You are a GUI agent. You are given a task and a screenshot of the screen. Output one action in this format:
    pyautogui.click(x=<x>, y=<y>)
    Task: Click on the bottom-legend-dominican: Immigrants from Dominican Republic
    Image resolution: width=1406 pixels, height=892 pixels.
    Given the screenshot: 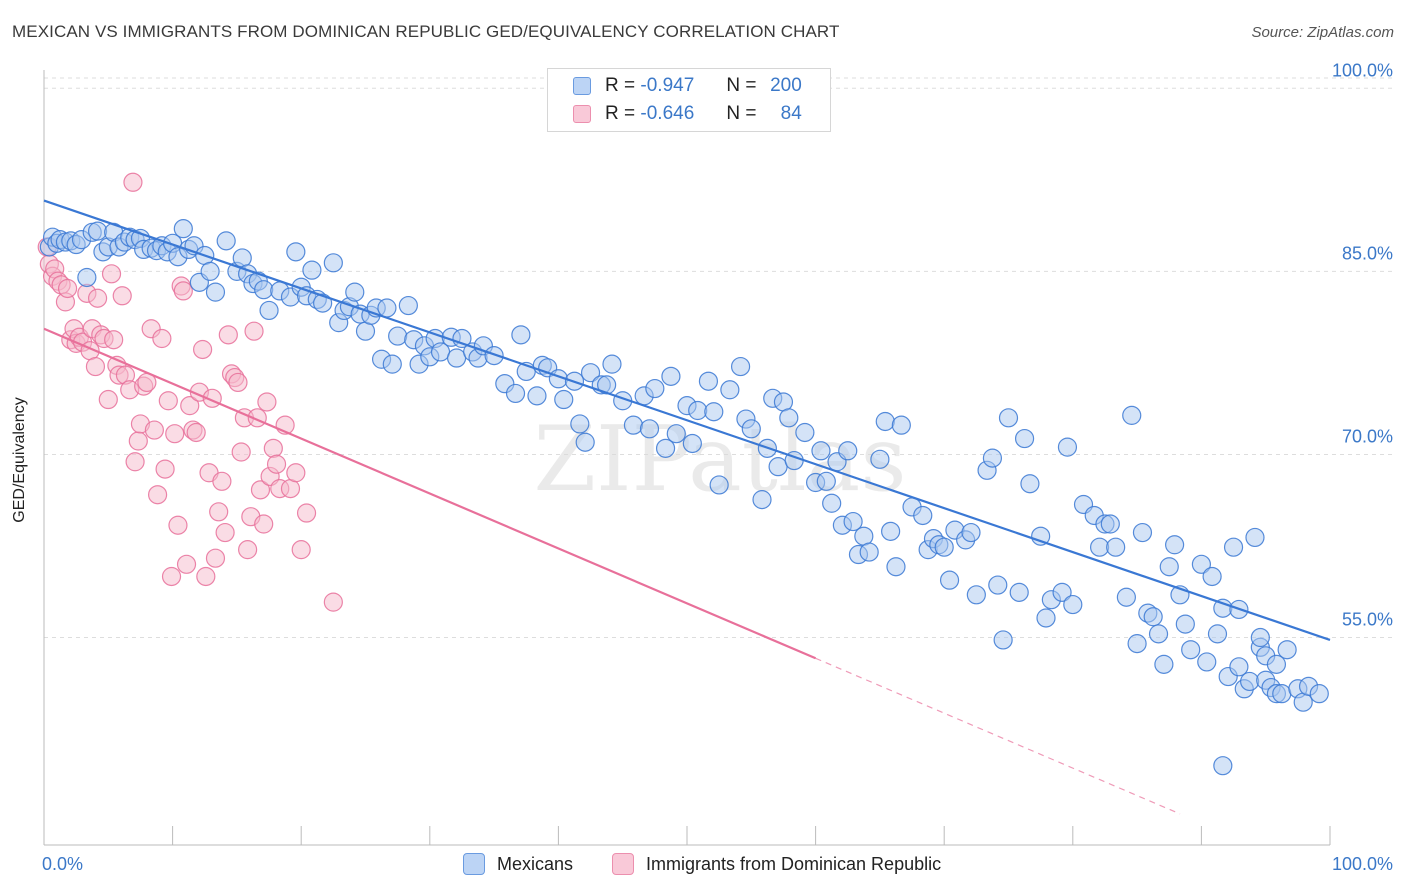 What is the action you would take?
    pyautogui.click(x=776, y=864)
    